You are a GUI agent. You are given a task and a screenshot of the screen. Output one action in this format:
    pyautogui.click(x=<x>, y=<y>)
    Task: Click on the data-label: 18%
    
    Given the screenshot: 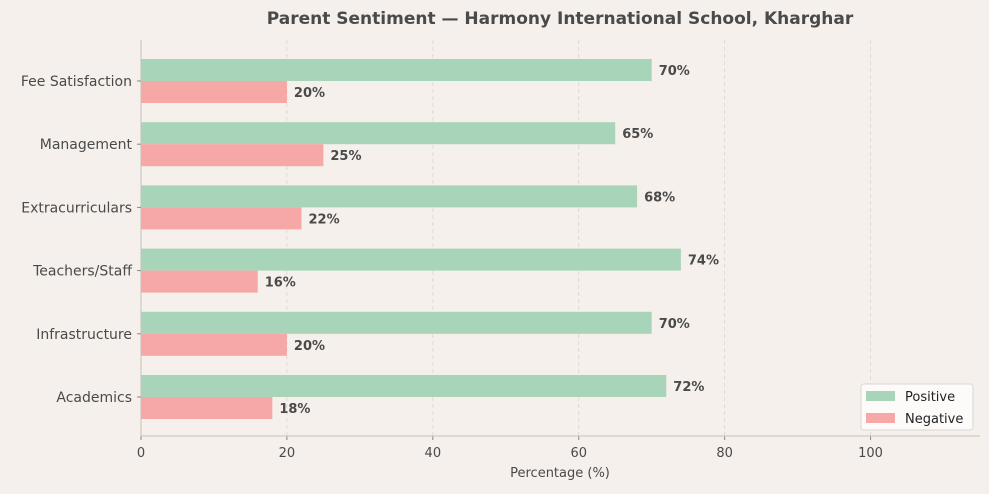 What is the action you would take?
    pyautogui.click(x=294, y=409)
    